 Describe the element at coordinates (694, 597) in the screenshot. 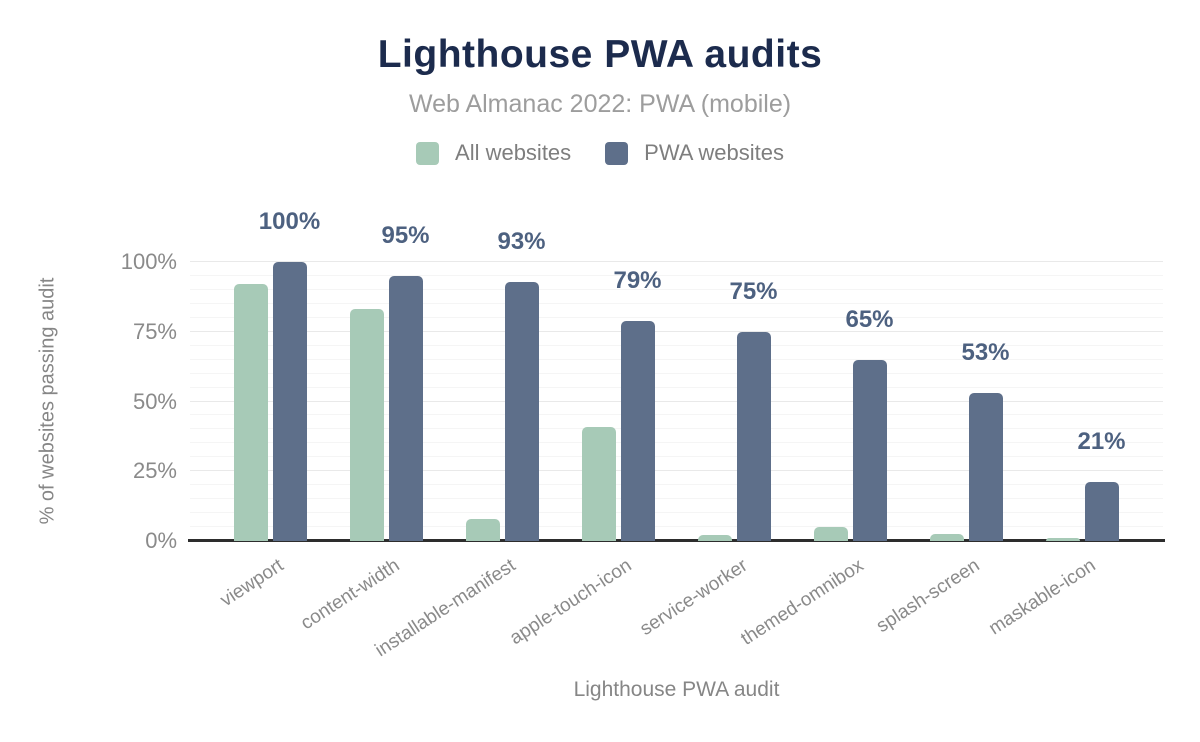

I see `x-tick-label-service-worker: service-worker` at that location.